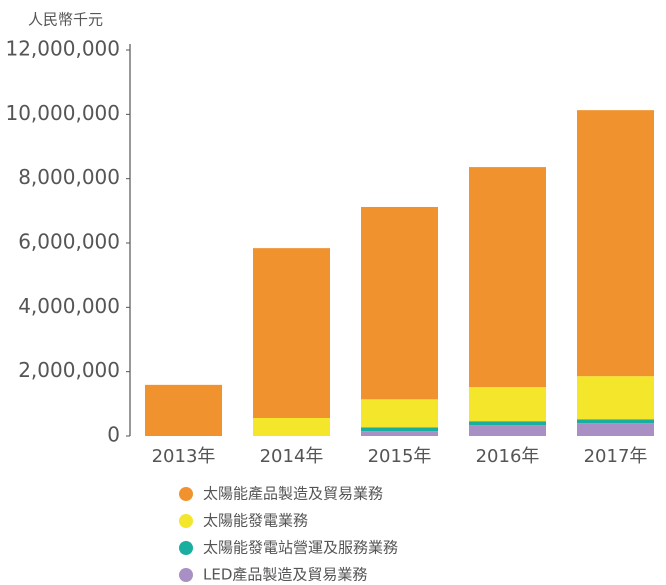  Describe the element at coordinates (616, 456) in the screenshot. I see `x-tick-label: 2017年` at that location.